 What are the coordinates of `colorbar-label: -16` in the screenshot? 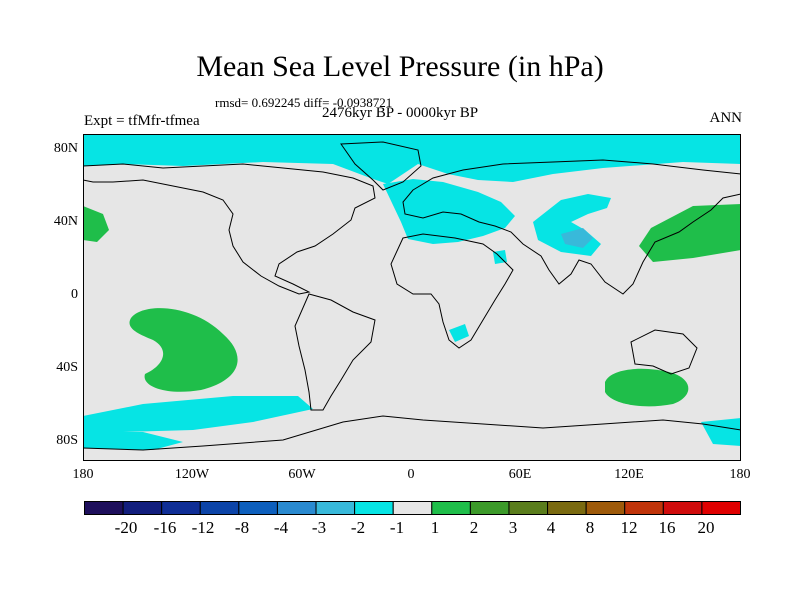 It's located at (165, 527).